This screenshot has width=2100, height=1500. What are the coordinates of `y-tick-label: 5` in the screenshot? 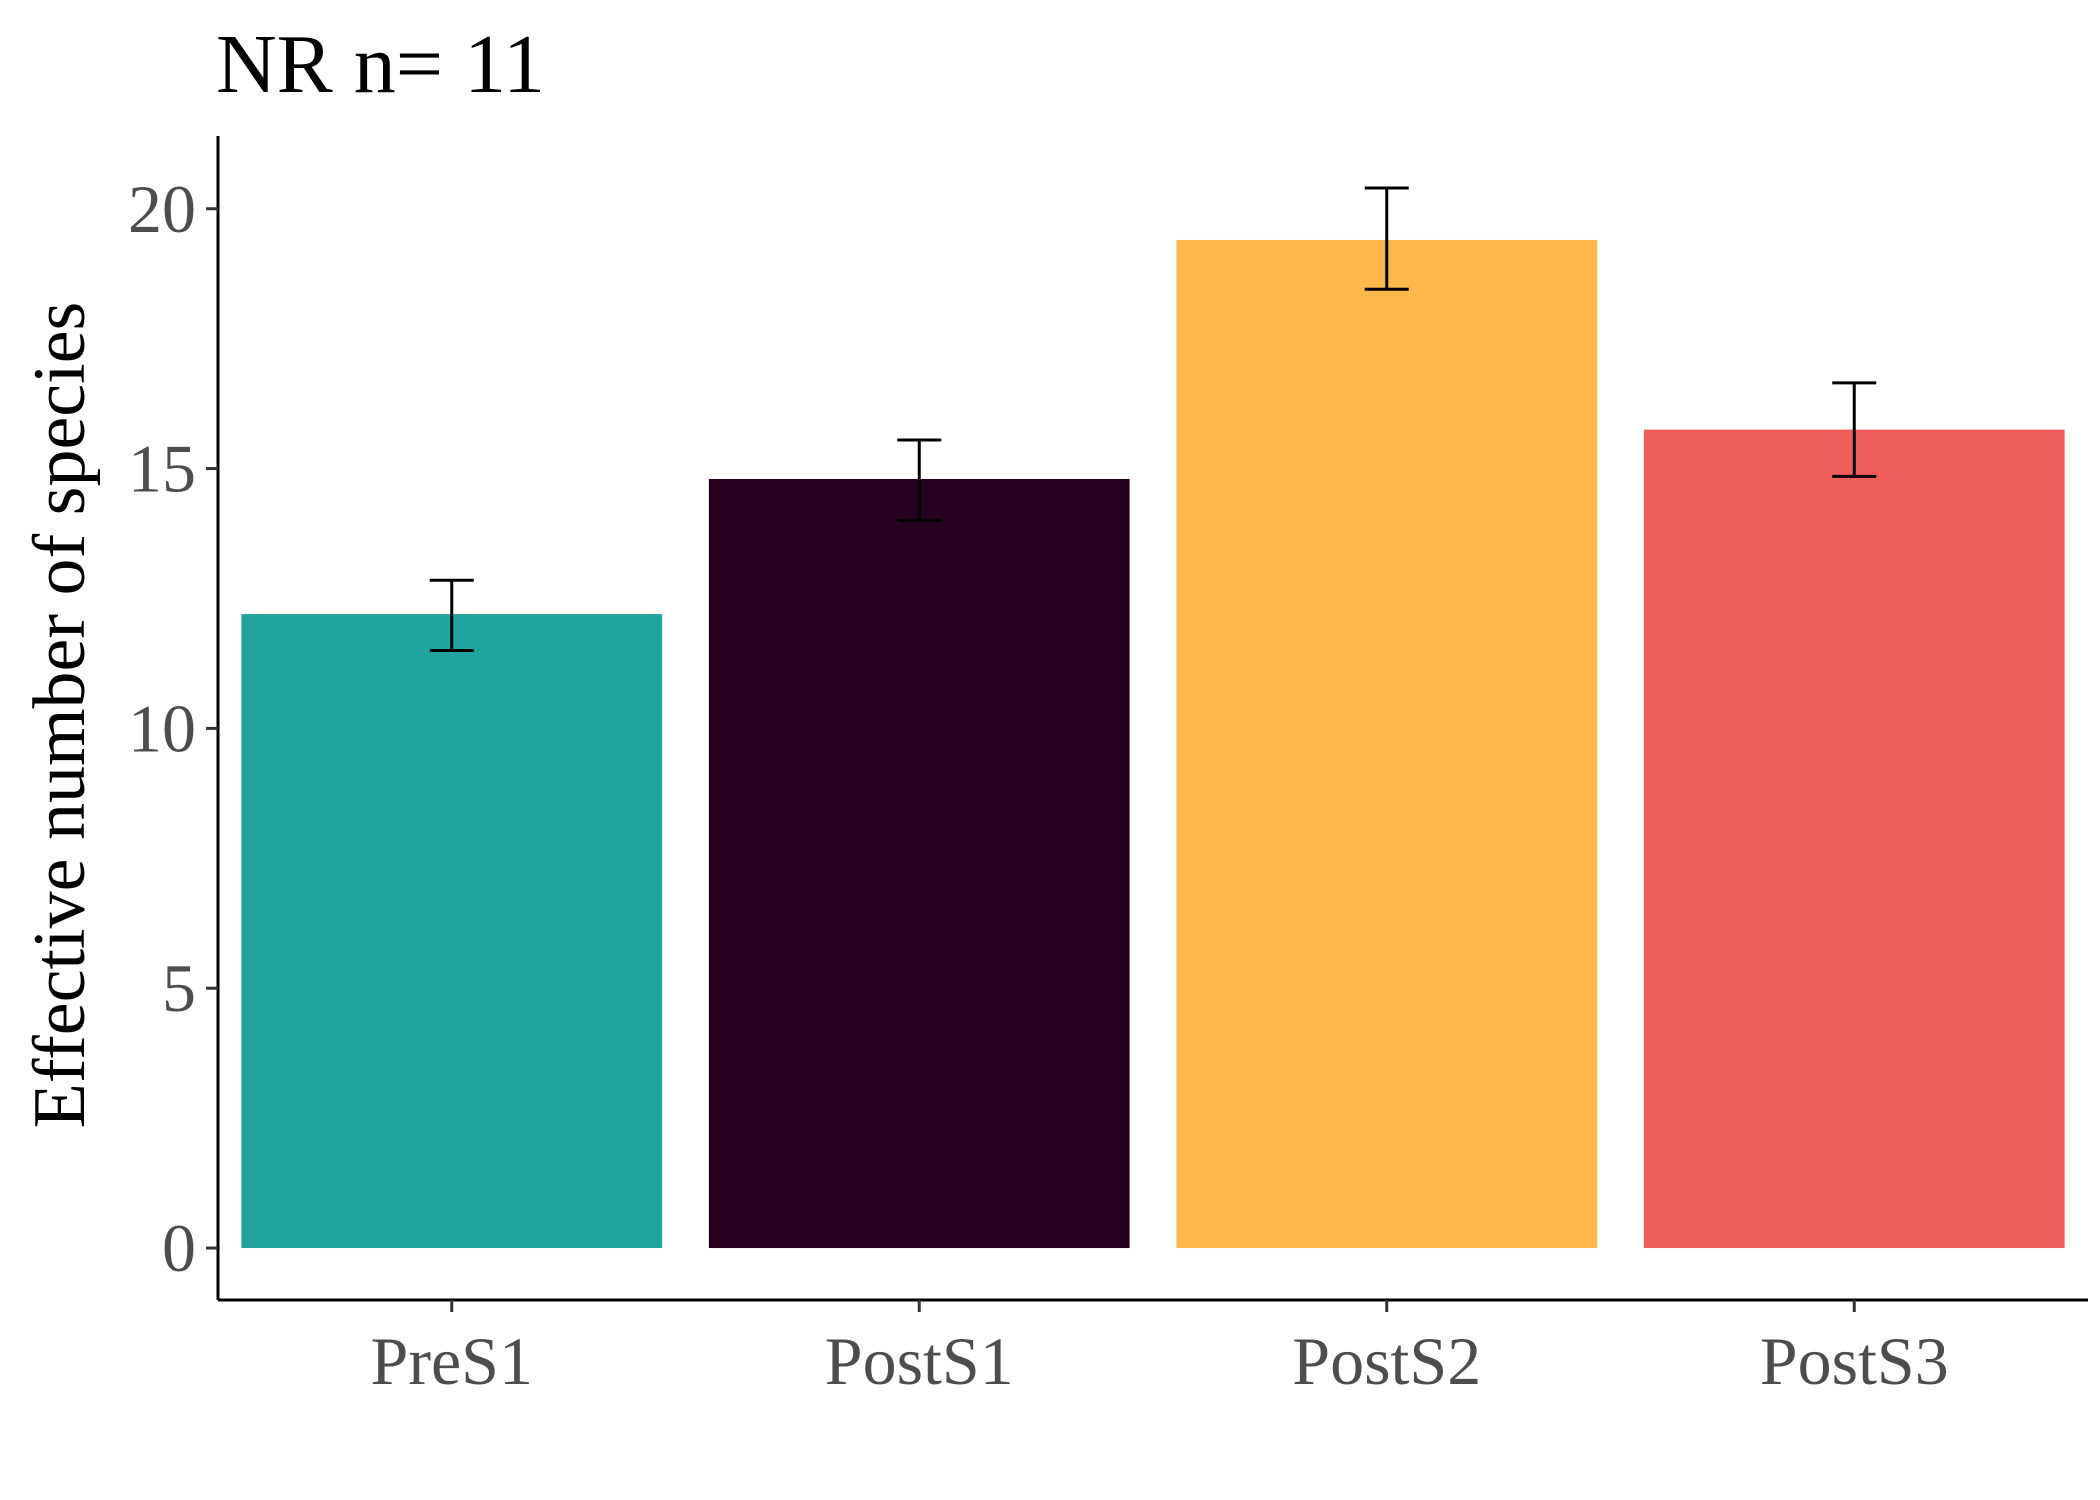 It's located at (179, 988).